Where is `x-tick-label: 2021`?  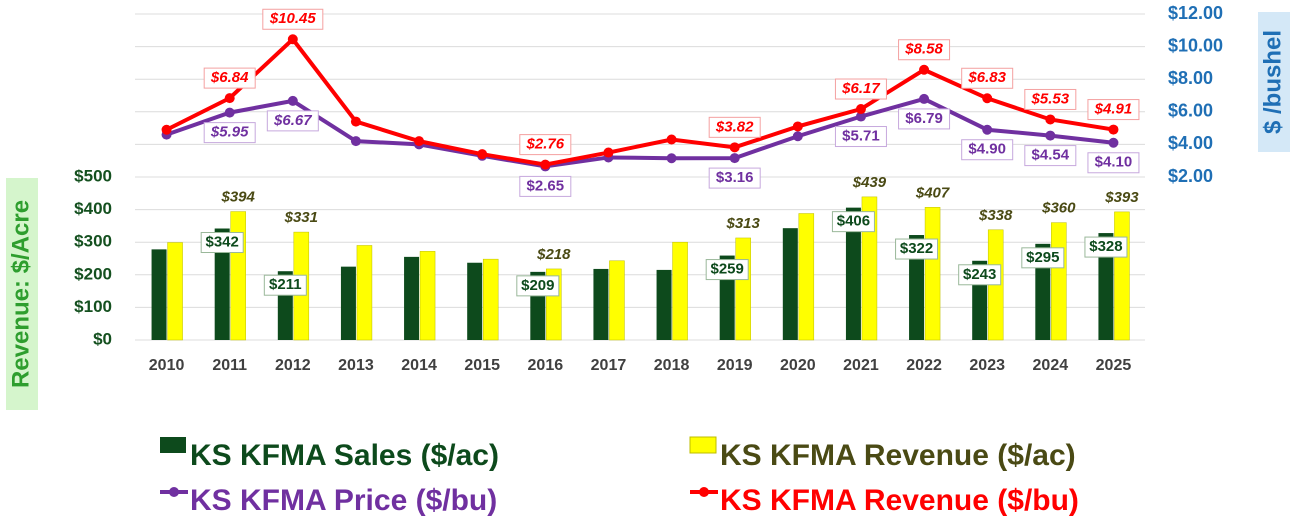
x-tick-label: 2021 is located at coordinates (861, 365).